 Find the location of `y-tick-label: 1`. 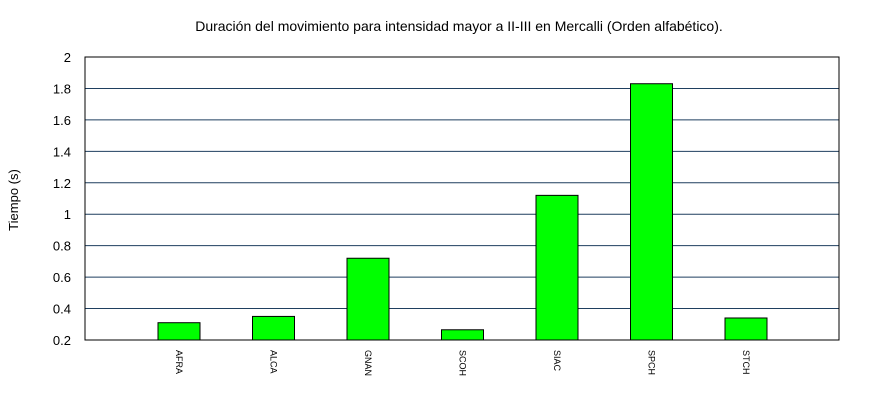

y-tick-label: 1 is located at coordinates (67, 214).